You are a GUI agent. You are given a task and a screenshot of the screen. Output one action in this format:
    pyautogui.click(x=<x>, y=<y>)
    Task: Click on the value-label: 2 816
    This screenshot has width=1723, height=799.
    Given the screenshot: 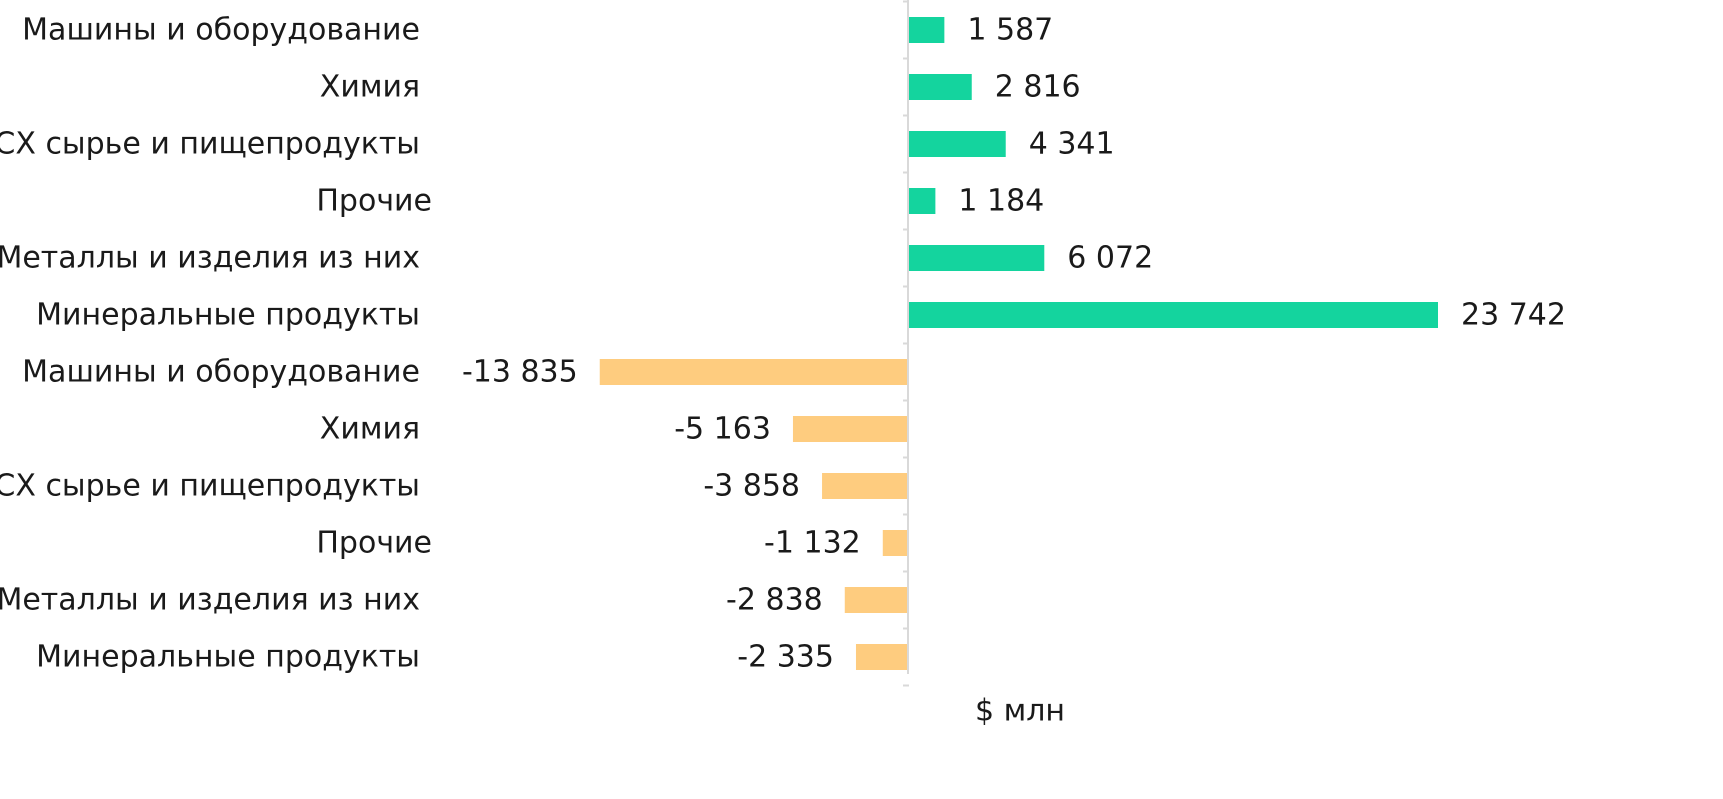 What is the action you would take?
    pyautogui.click(x=1038, y=87)
    